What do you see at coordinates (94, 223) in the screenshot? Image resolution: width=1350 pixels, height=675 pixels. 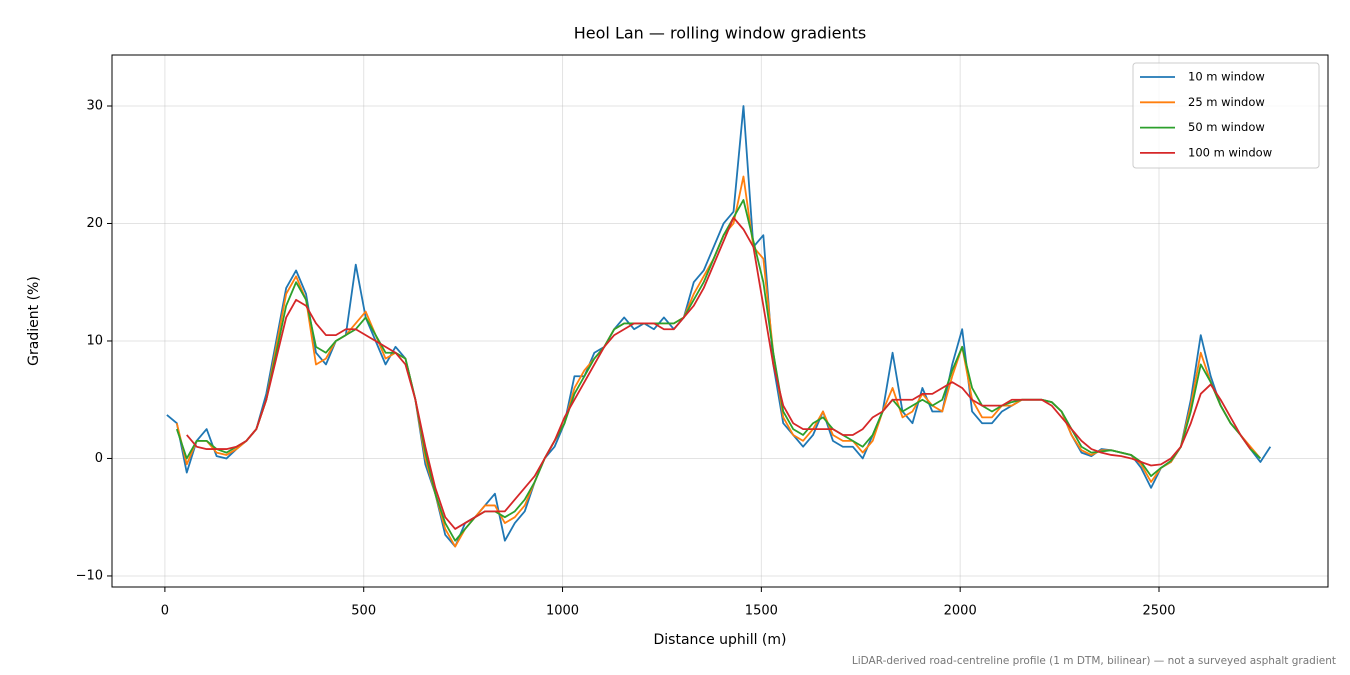 I see `y-tick-label: 20` at bounding box center [94, 223].